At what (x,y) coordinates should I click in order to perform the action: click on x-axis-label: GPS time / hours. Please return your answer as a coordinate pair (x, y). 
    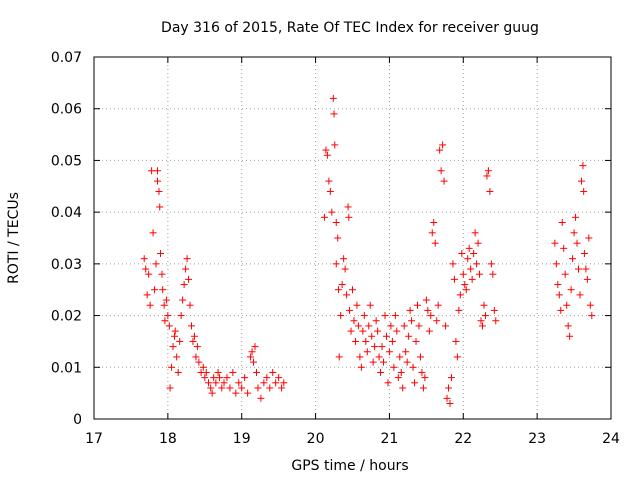
    Looking at the image, I should click on (349, 466).